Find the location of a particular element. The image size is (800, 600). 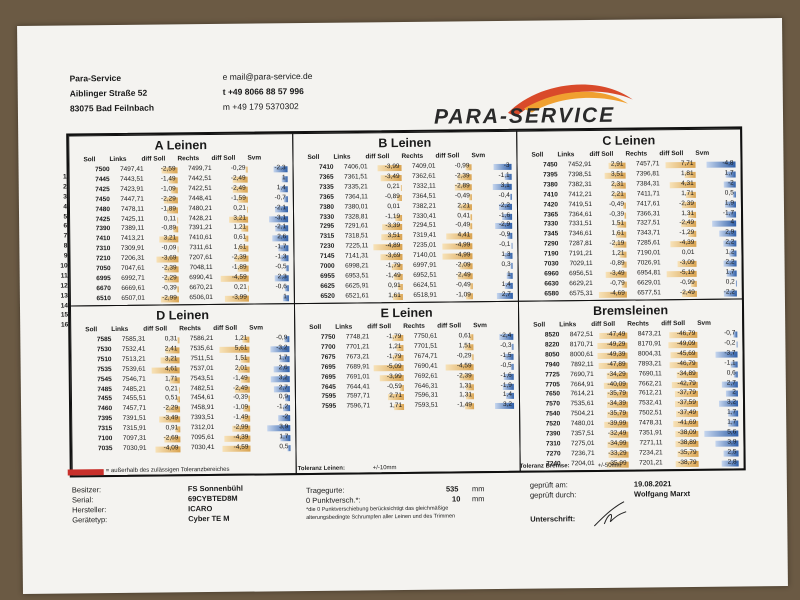

cell-rechts: 7391,21 is located at coordinates (200, 228).